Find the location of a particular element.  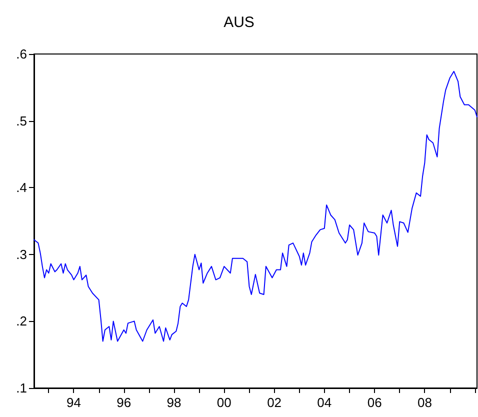

y-tick-label: .6 is located at coordinates (21, 54).